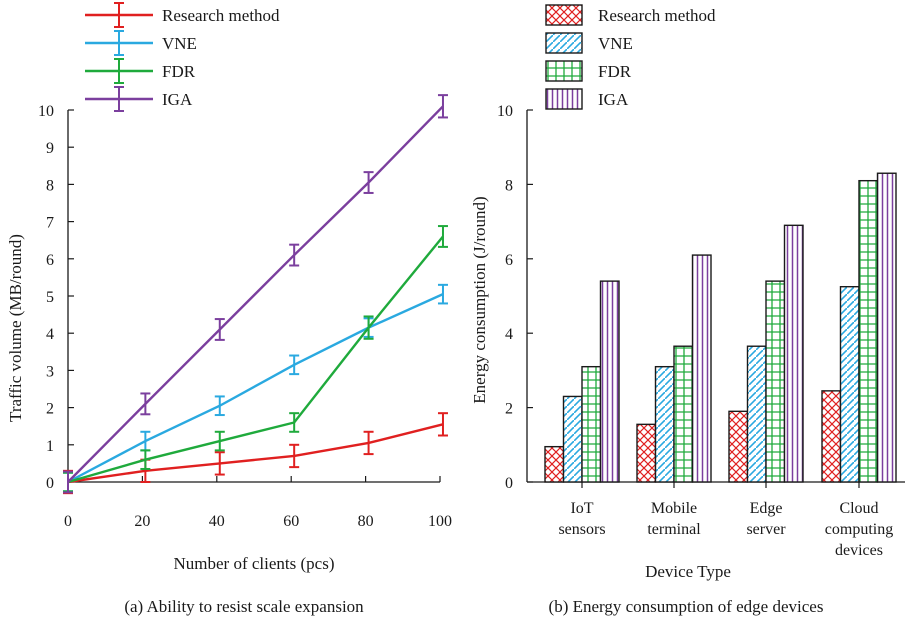 This screenshot has height=623, width=909. Describe the element at coordinates (581, 529) in the screenshot. I see `category-label: sensors` at that location.